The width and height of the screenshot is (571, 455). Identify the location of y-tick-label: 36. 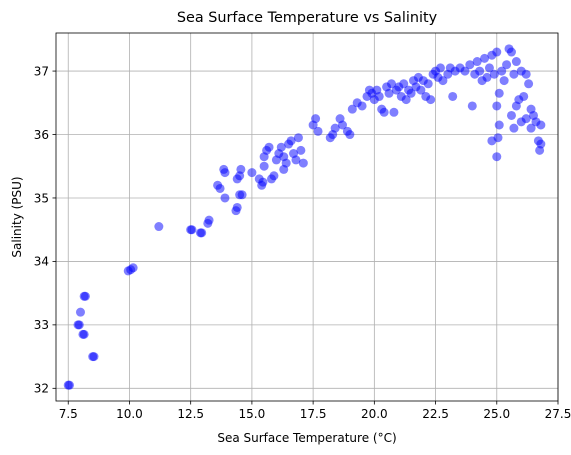
(41, 135).